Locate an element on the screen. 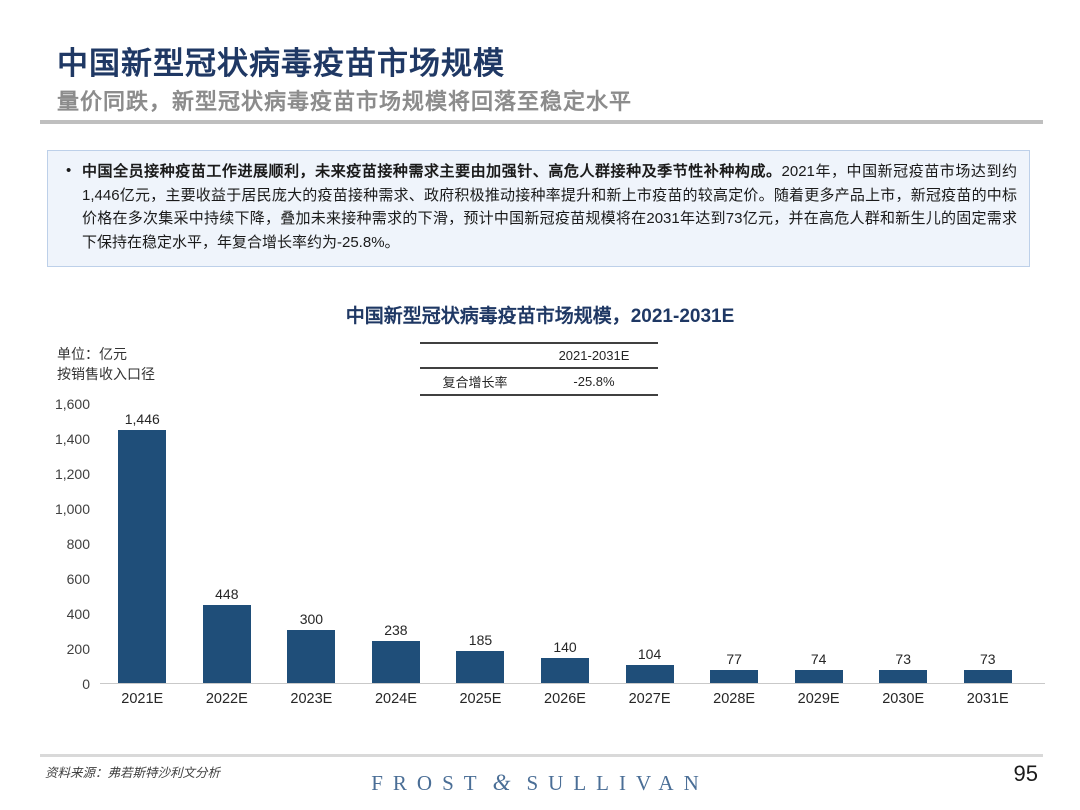 This screenshot has height=810, width=1080. source-note: 资料来源：弗若斯特沙利文分析 is located at coordinates (133, 773).